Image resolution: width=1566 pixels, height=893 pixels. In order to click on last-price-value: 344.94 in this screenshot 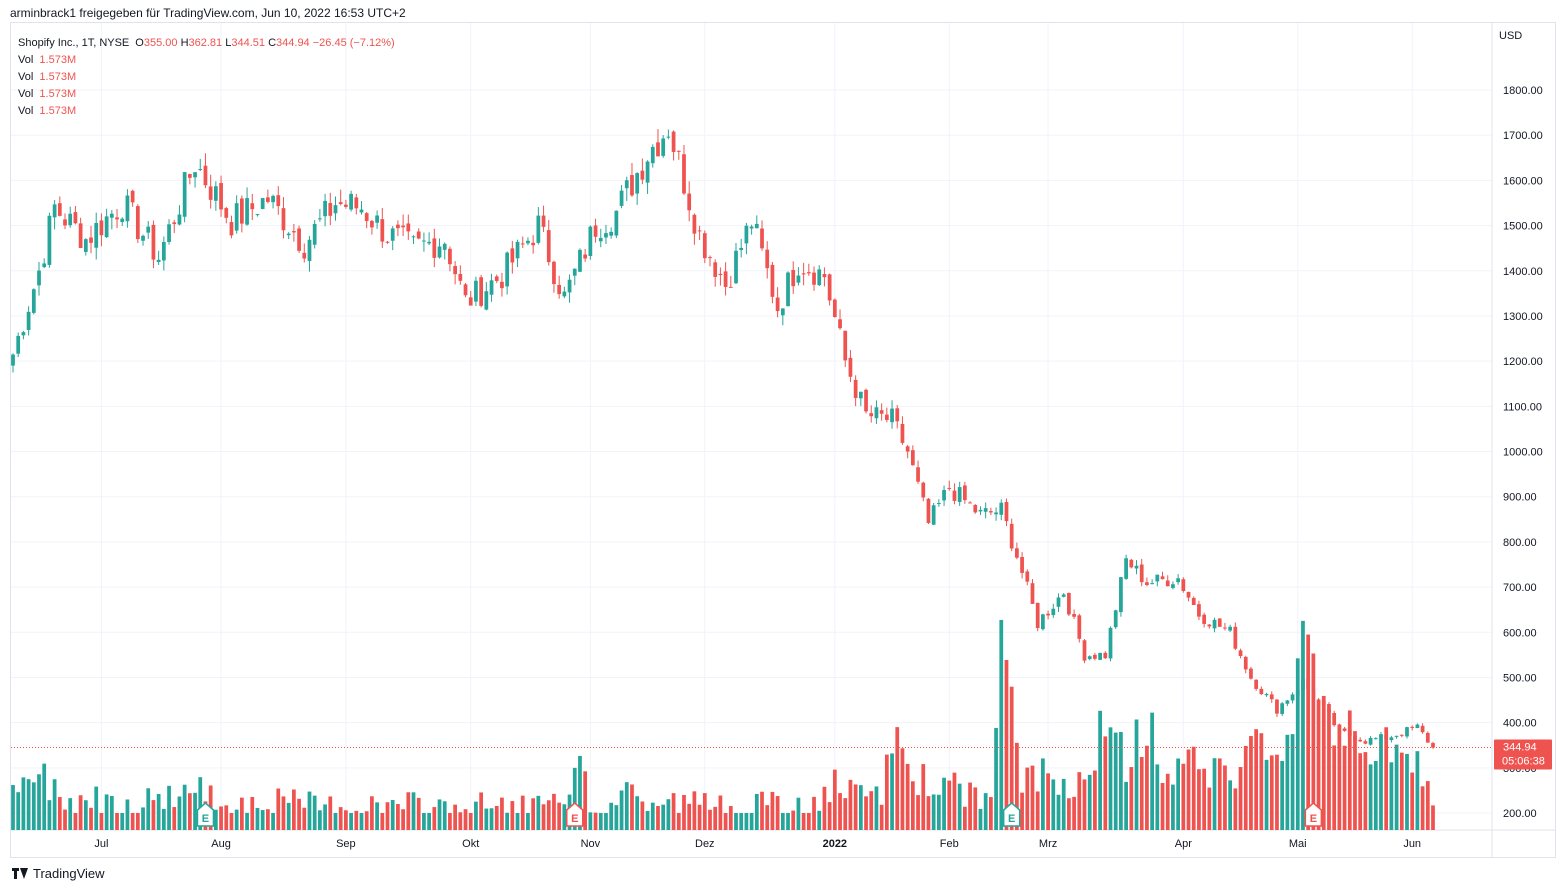, I will do `click(1520, 748)`.